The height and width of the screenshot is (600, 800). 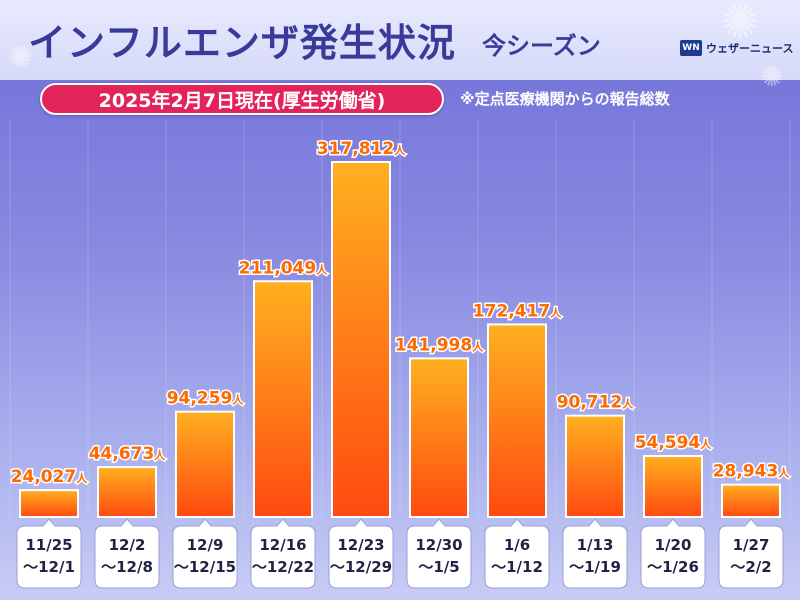 What do you see at coordinates (360, 545) in the screenshot?
I see `category-tick-label: 12/23` at bounding box center [360, 545].